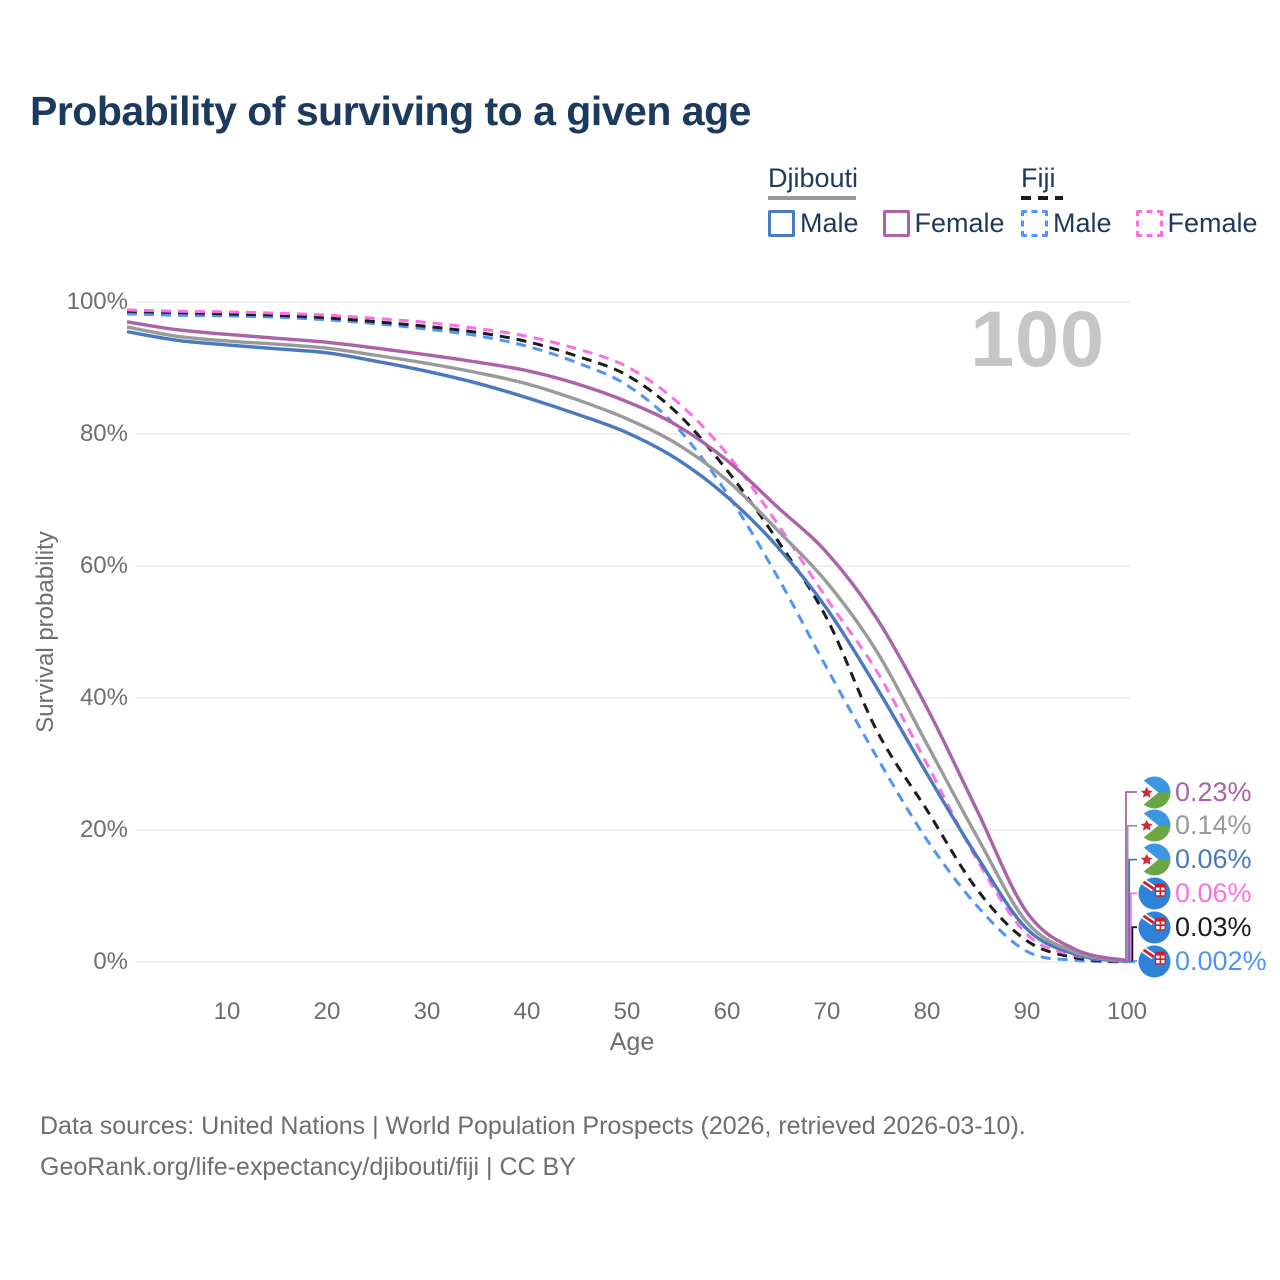 This screenshot has height=1280, width=1280. I want to click on legend-country-fiji: Fiji, so click(1038, 178).